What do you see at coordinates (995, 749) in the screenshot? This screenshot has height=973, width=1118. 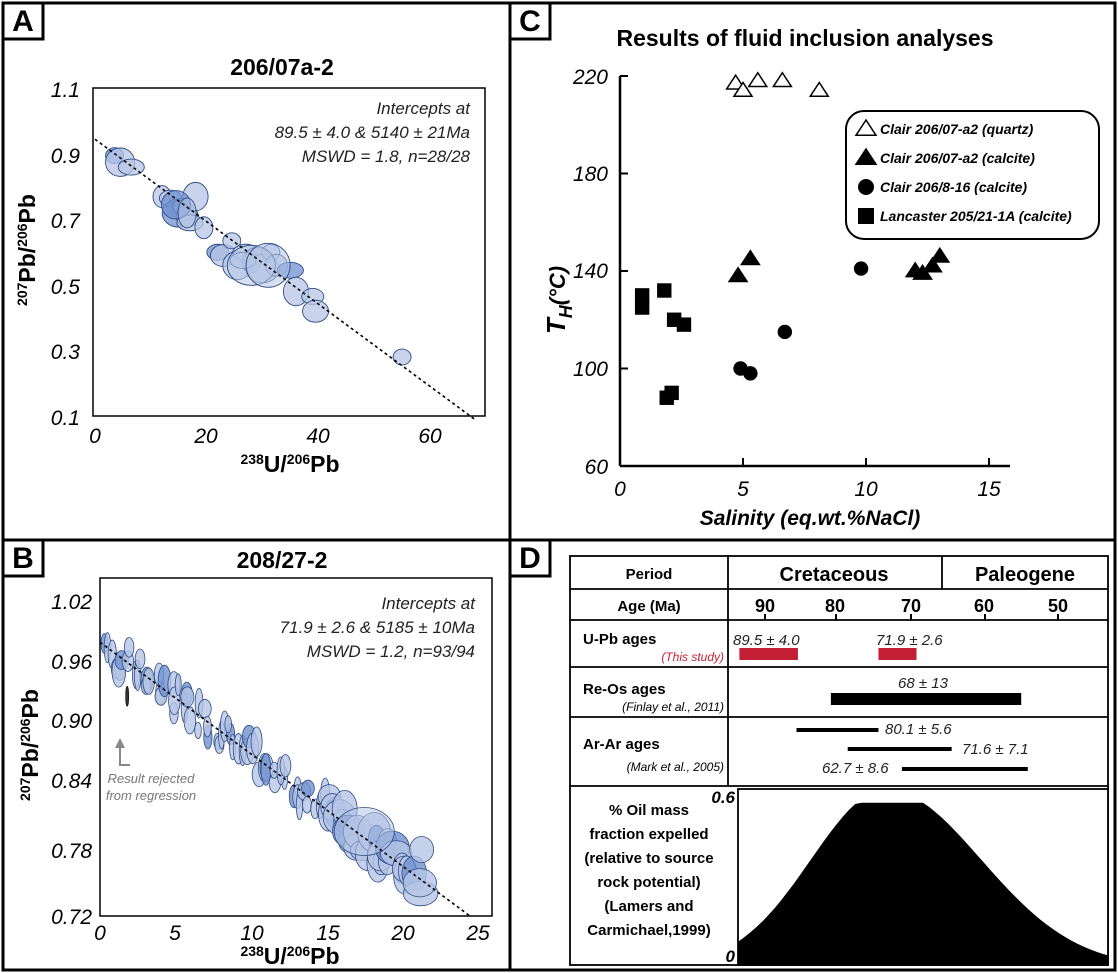 I see `arar-value-2: 71.6 ± 7.1` at bounding box center [995, 749].